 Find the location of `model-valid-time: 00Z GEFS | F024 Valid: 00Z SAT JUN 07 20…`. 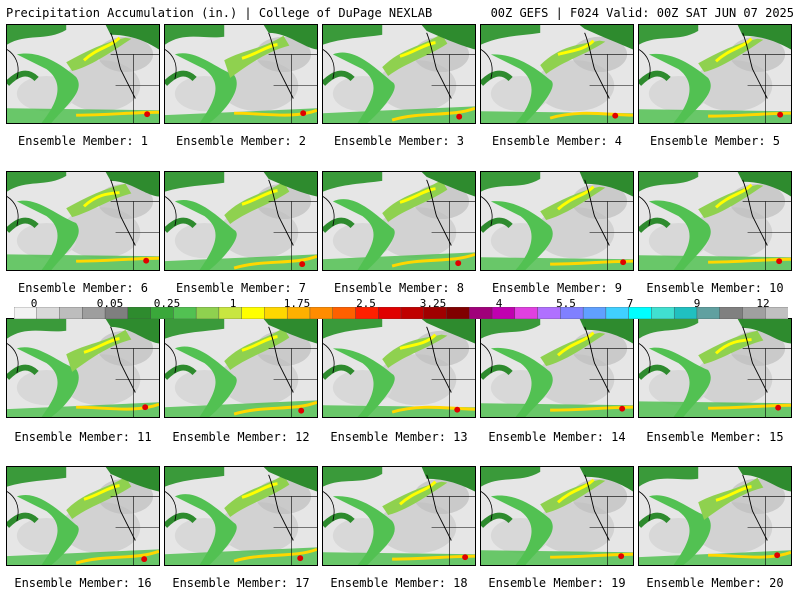

model-valid-time: 00Z GEFS | F024 Valid: 00Z SAT JUN 07 20… is located at coordinates (642, 13).